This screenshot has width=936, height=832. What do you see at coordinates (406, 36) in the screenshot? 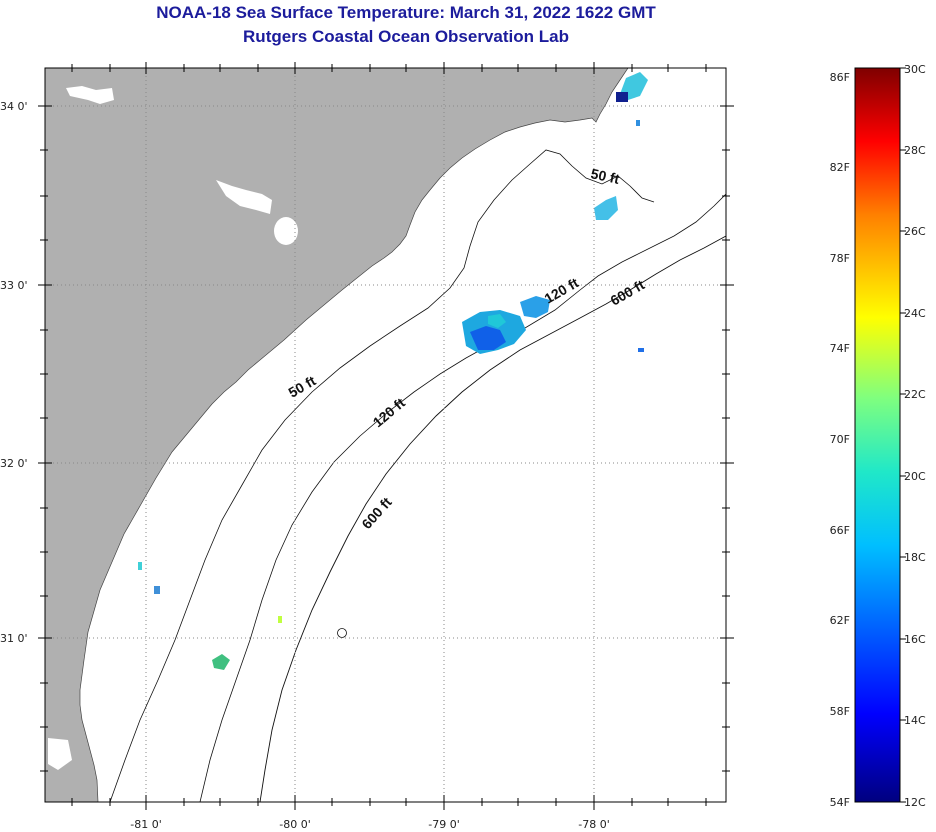
I see `map-subtitle: Rutgers Coastal Ocean Observation Lab` at bounding box center [406, 36].